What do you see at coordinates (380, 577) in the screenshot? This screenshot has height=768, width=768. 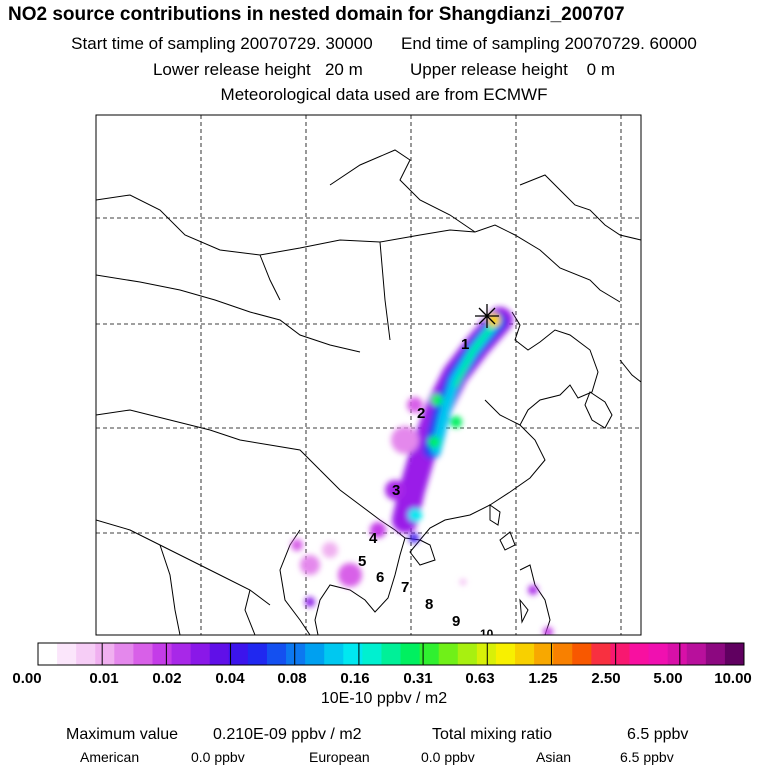 I see `trajectory-label-6: 6` at bounding box center [380, 577].